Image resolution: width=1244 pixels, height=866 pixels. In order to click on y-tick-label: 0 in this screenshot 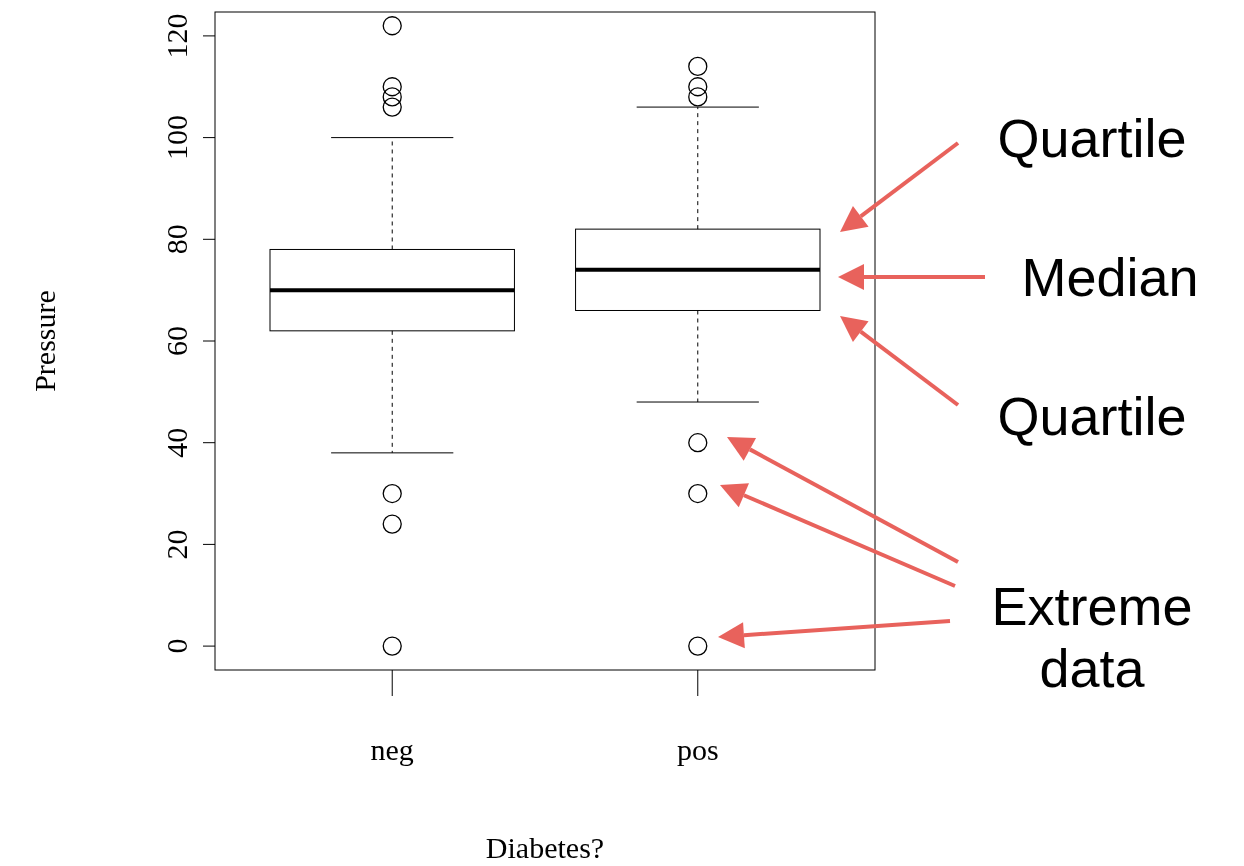, I will do `click(176, 646)`.